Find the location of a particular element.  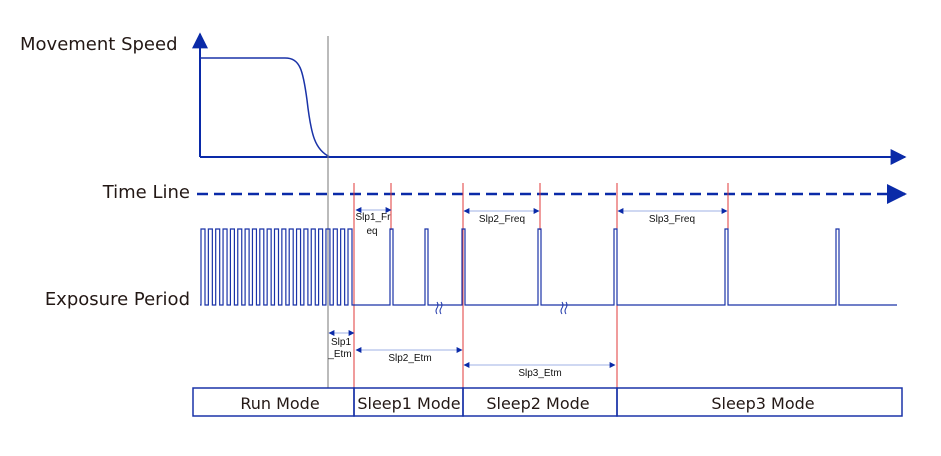

sleep3-mode-label: Sleep3 Mode is located at coordinates (762, 403).